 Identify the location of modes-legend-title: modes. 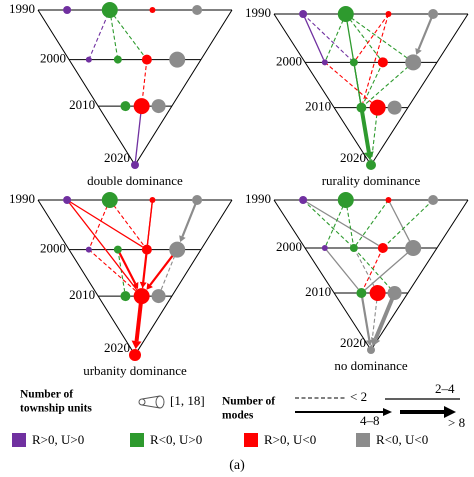
(238, 416).